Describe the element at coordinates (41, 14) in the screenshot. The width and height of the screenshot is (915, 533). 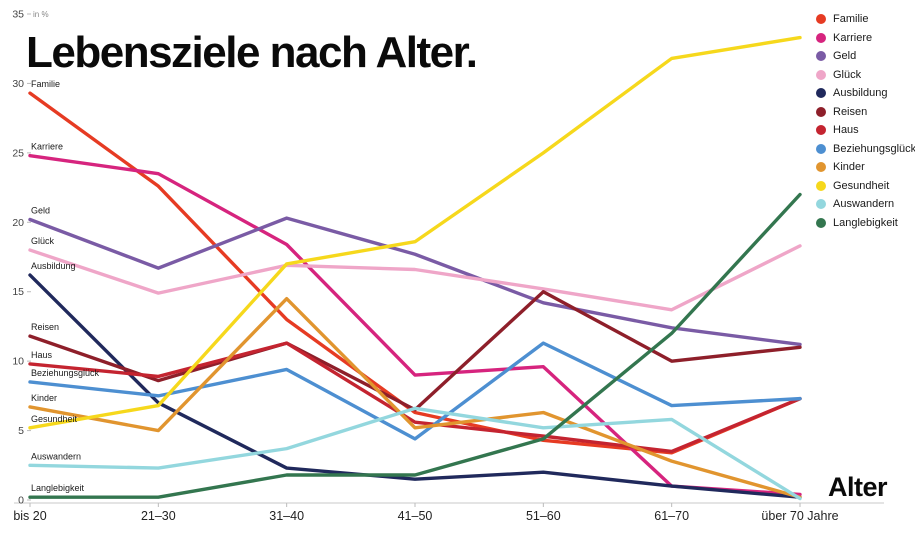
I see `y-axis-unit-label: in %` at that location.